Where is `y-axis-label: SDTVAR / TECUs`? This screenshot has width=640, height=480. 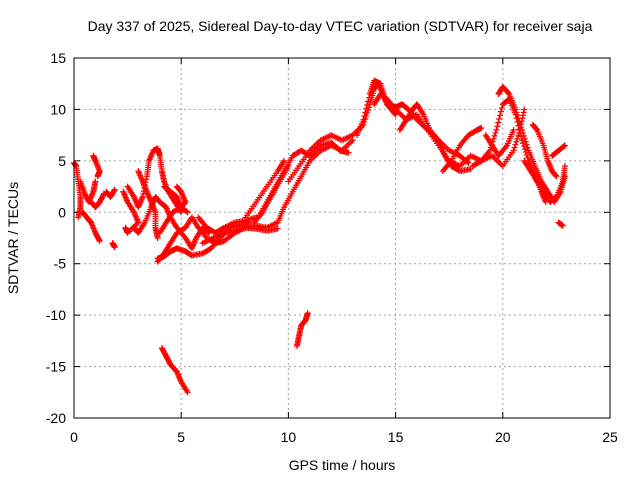 y-axis-label: SDTVAR / TECUs is located at coordinates (13, 238).